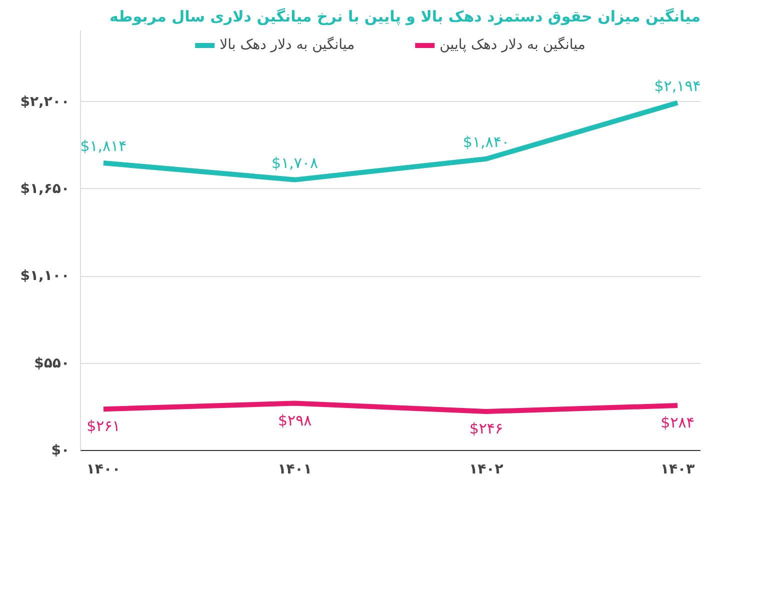  Describe the element at coordinates (295, 470) in the screenshot. I see `x-tick-label: ۱۴۰۱` at that location.